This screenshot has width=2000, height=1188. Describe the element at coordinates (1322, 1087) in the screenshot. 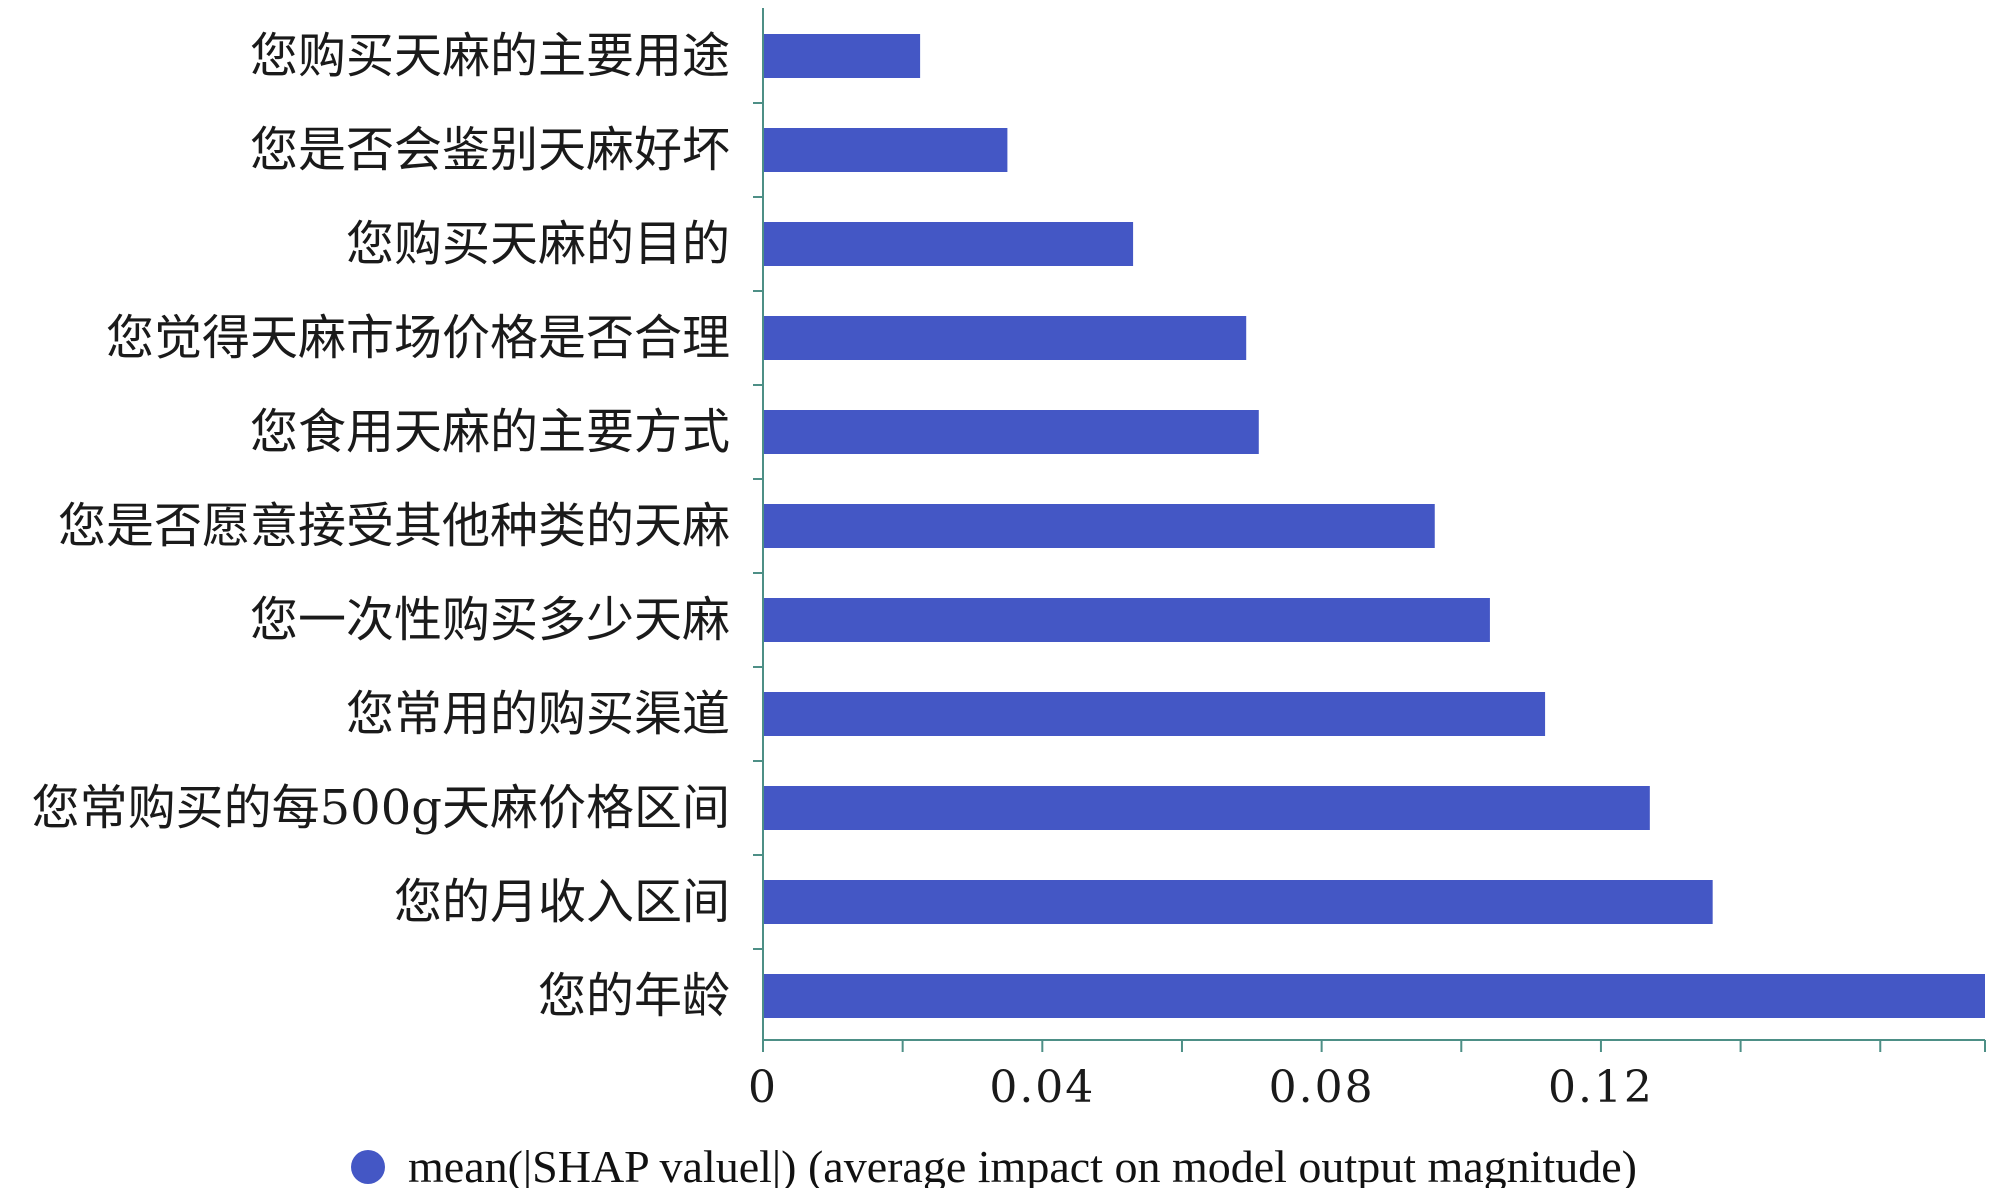

I see `x-tick-label: 0.08` at that location.